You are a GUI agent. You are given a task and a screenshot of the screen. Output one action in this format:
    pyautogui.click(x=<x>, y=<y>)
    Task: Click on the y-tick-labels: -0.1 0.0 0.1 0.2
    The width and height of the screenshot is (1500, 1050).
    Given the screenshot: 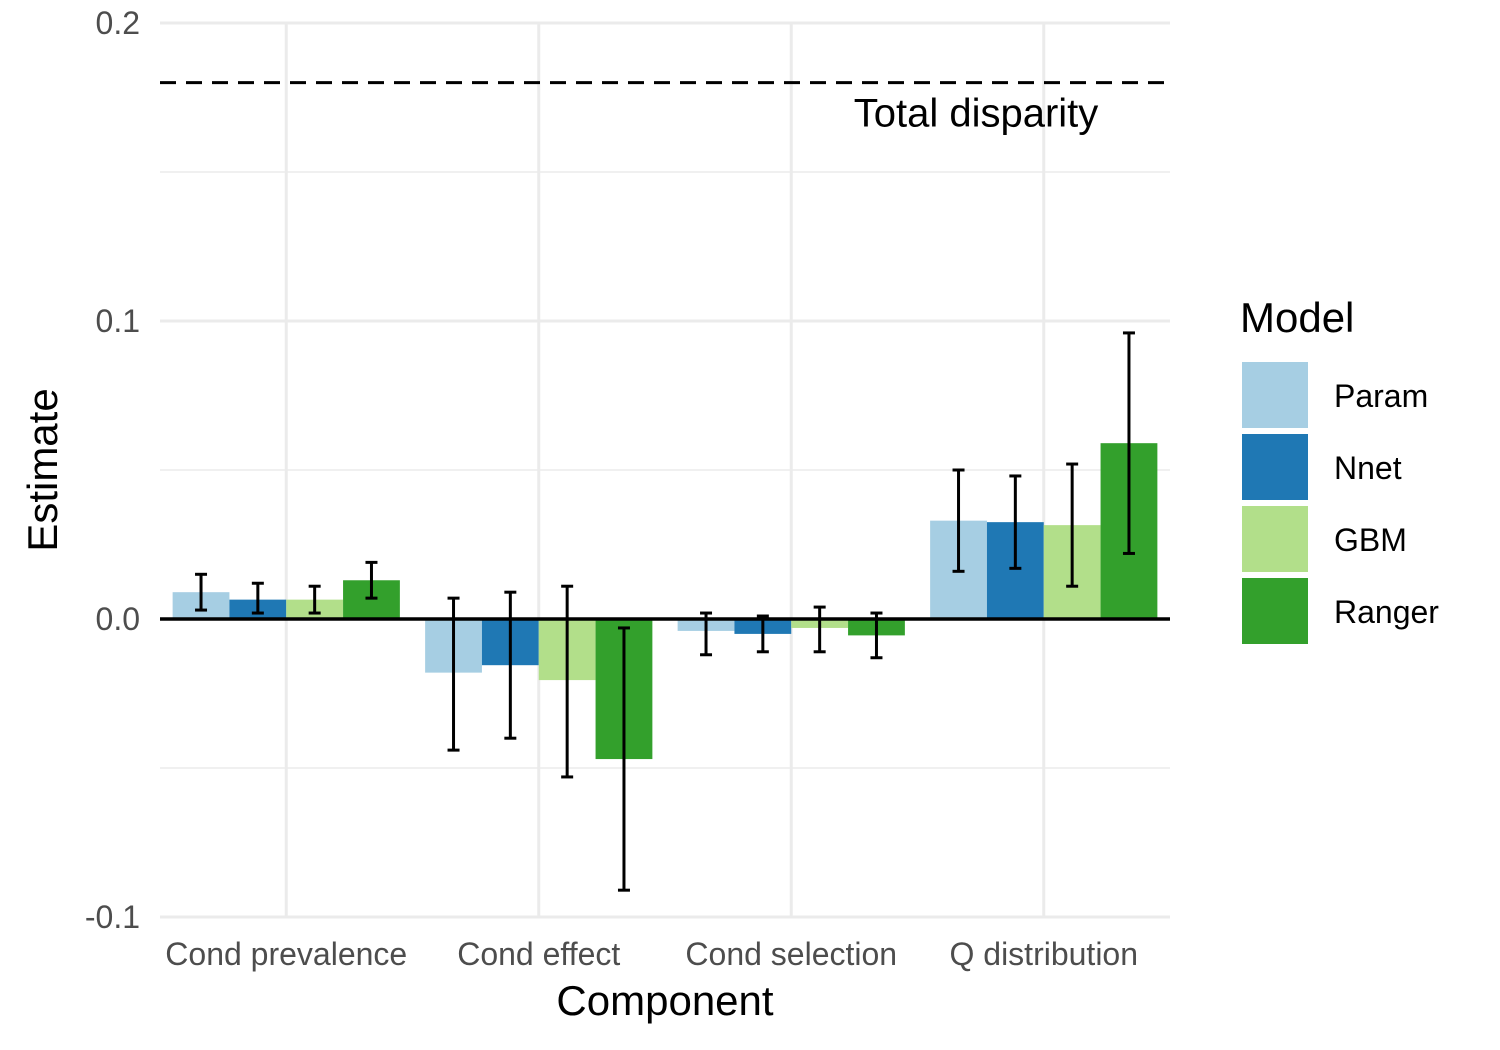 What is the action you would take?
    pyautogui.click(x=112, y=470)
    